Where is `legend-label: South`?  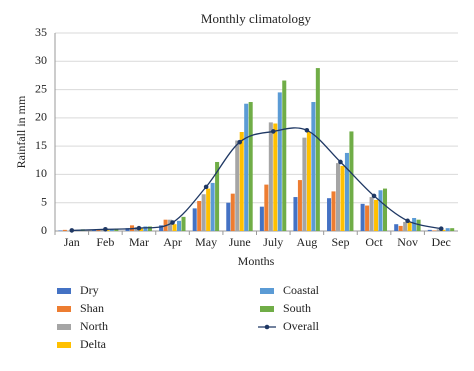
legend-label: South is located at coordinates (297, 308).